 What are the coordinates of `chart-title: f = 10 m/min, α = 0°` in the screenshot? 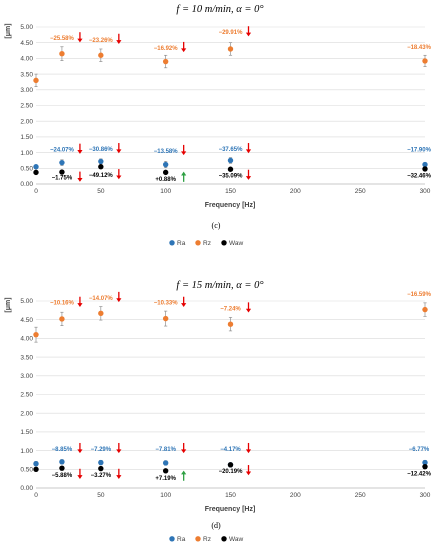 It's located at (220, 9).